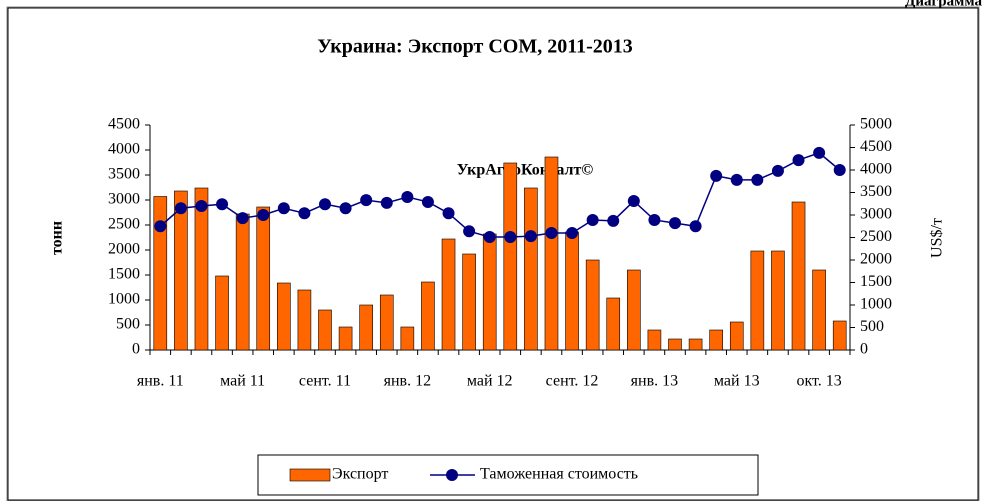 The height and width of the screenshot is (501, 987). Describe the element at coordinates (325, 381) in the screenshot. I see `x-tick-label: сент. 11` at that location.